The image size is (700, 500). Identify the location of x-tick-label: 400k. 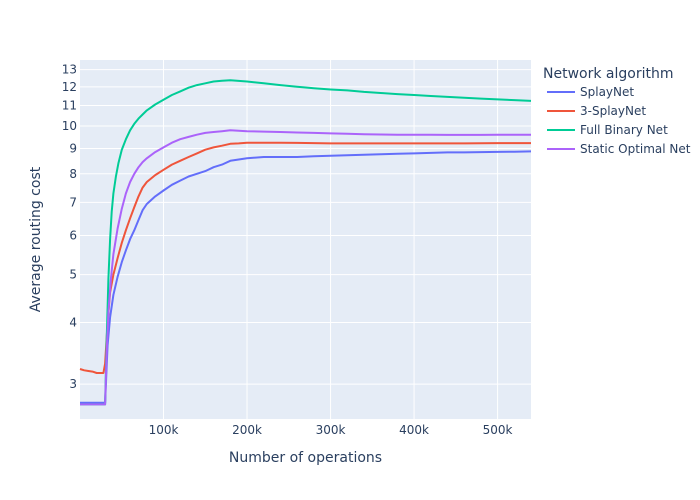
(414, 430).